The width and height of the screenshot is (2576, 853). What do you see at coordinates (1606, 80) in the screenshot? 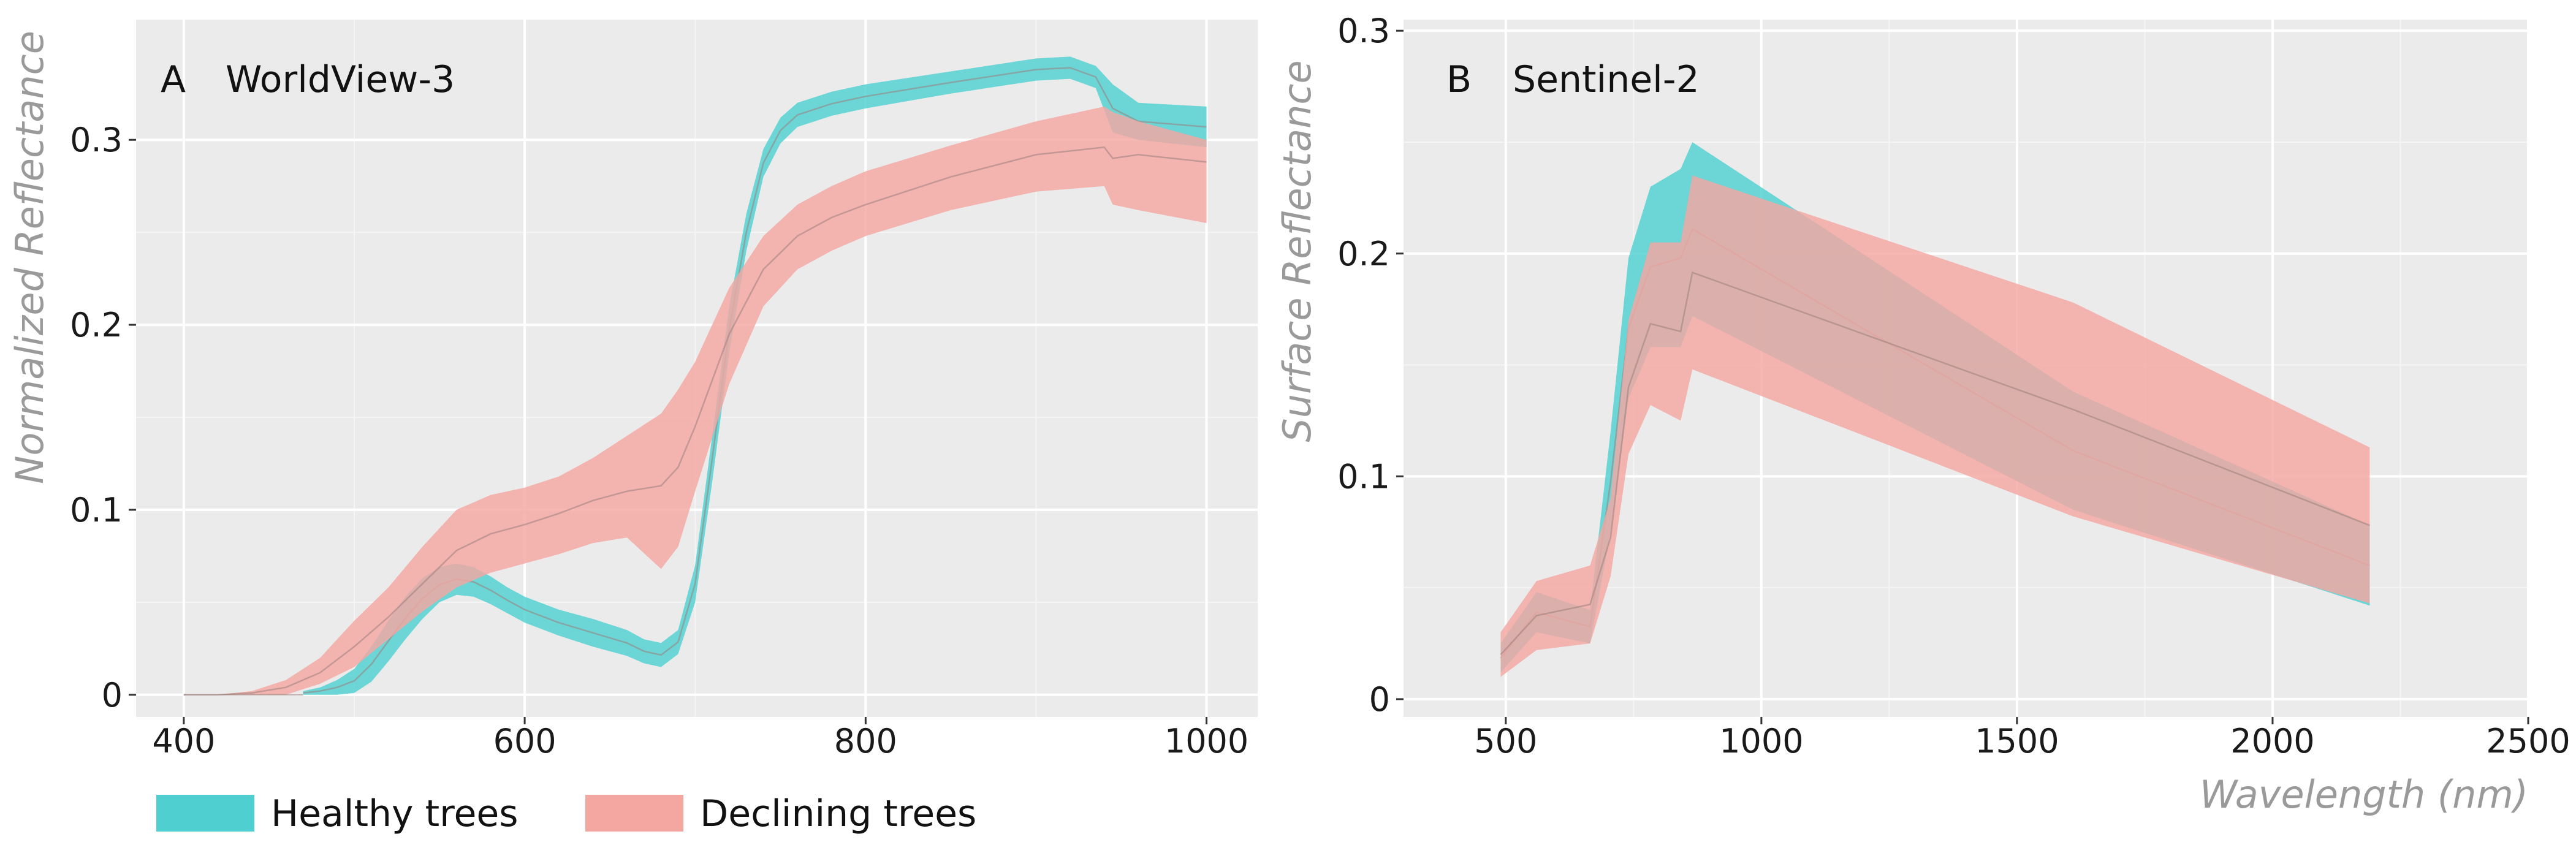
I see `panel-b-title: Sentinel-2` at bounding box center [1606, 80].